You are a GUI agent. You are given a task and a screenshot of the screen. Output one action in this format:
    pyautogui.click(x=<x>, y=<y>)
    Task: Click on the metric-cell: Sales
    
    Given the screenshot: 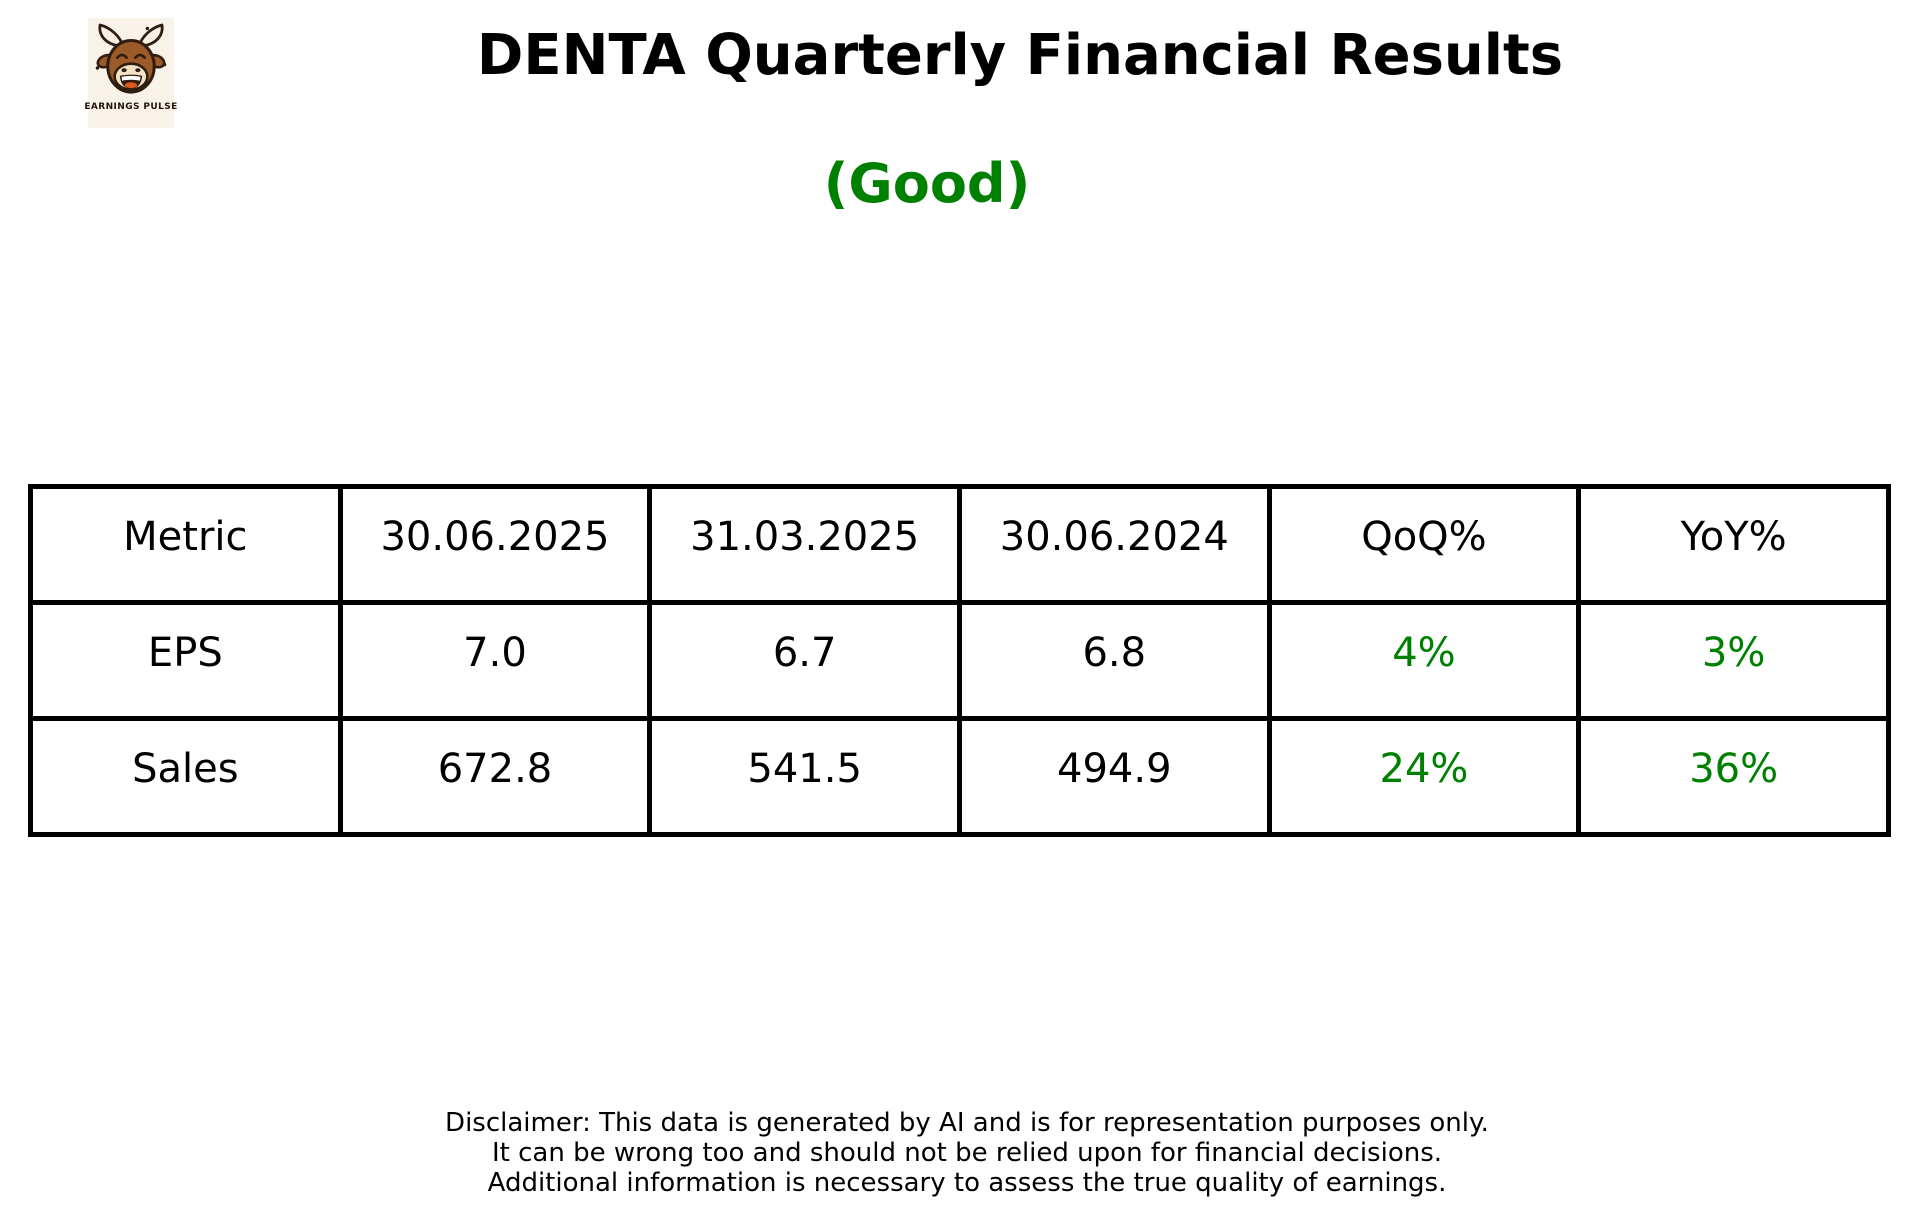 What is the action you would take?
    pyautogui.click(x=185, y=776)
    